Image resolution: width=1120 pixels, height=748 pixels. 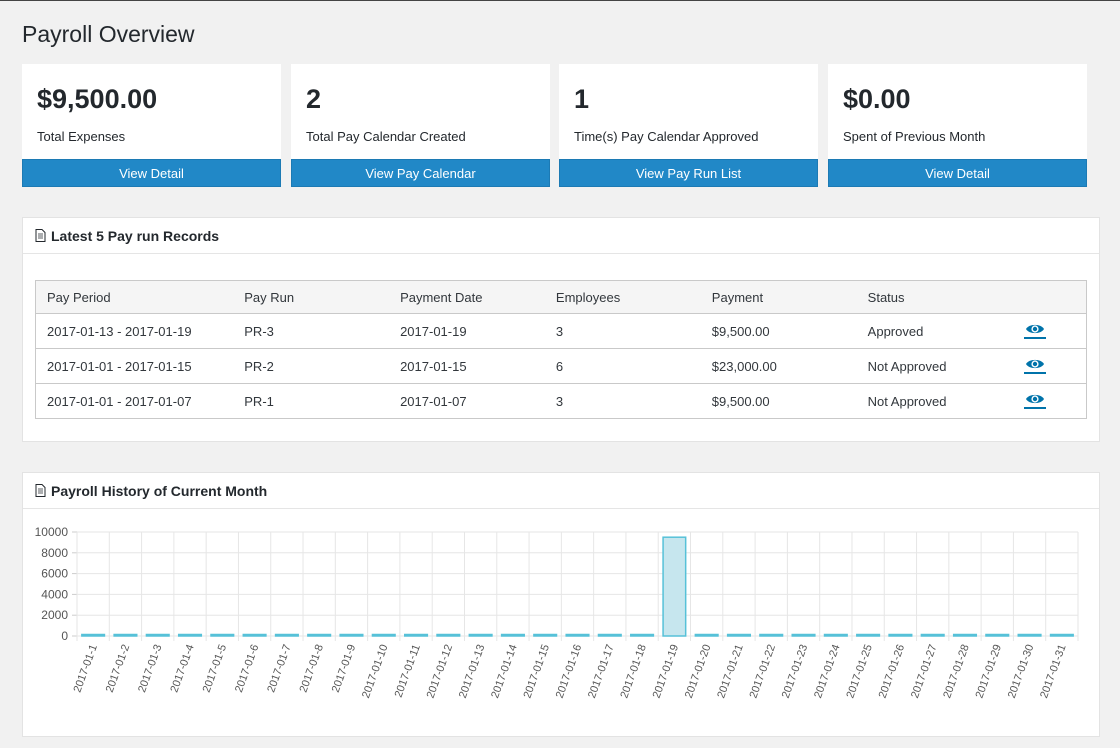 What do you see at coordinates (666, 671) in the screenshot?
I see `x-tick-label: 2017-01-19` at bounding box center [666, 671].